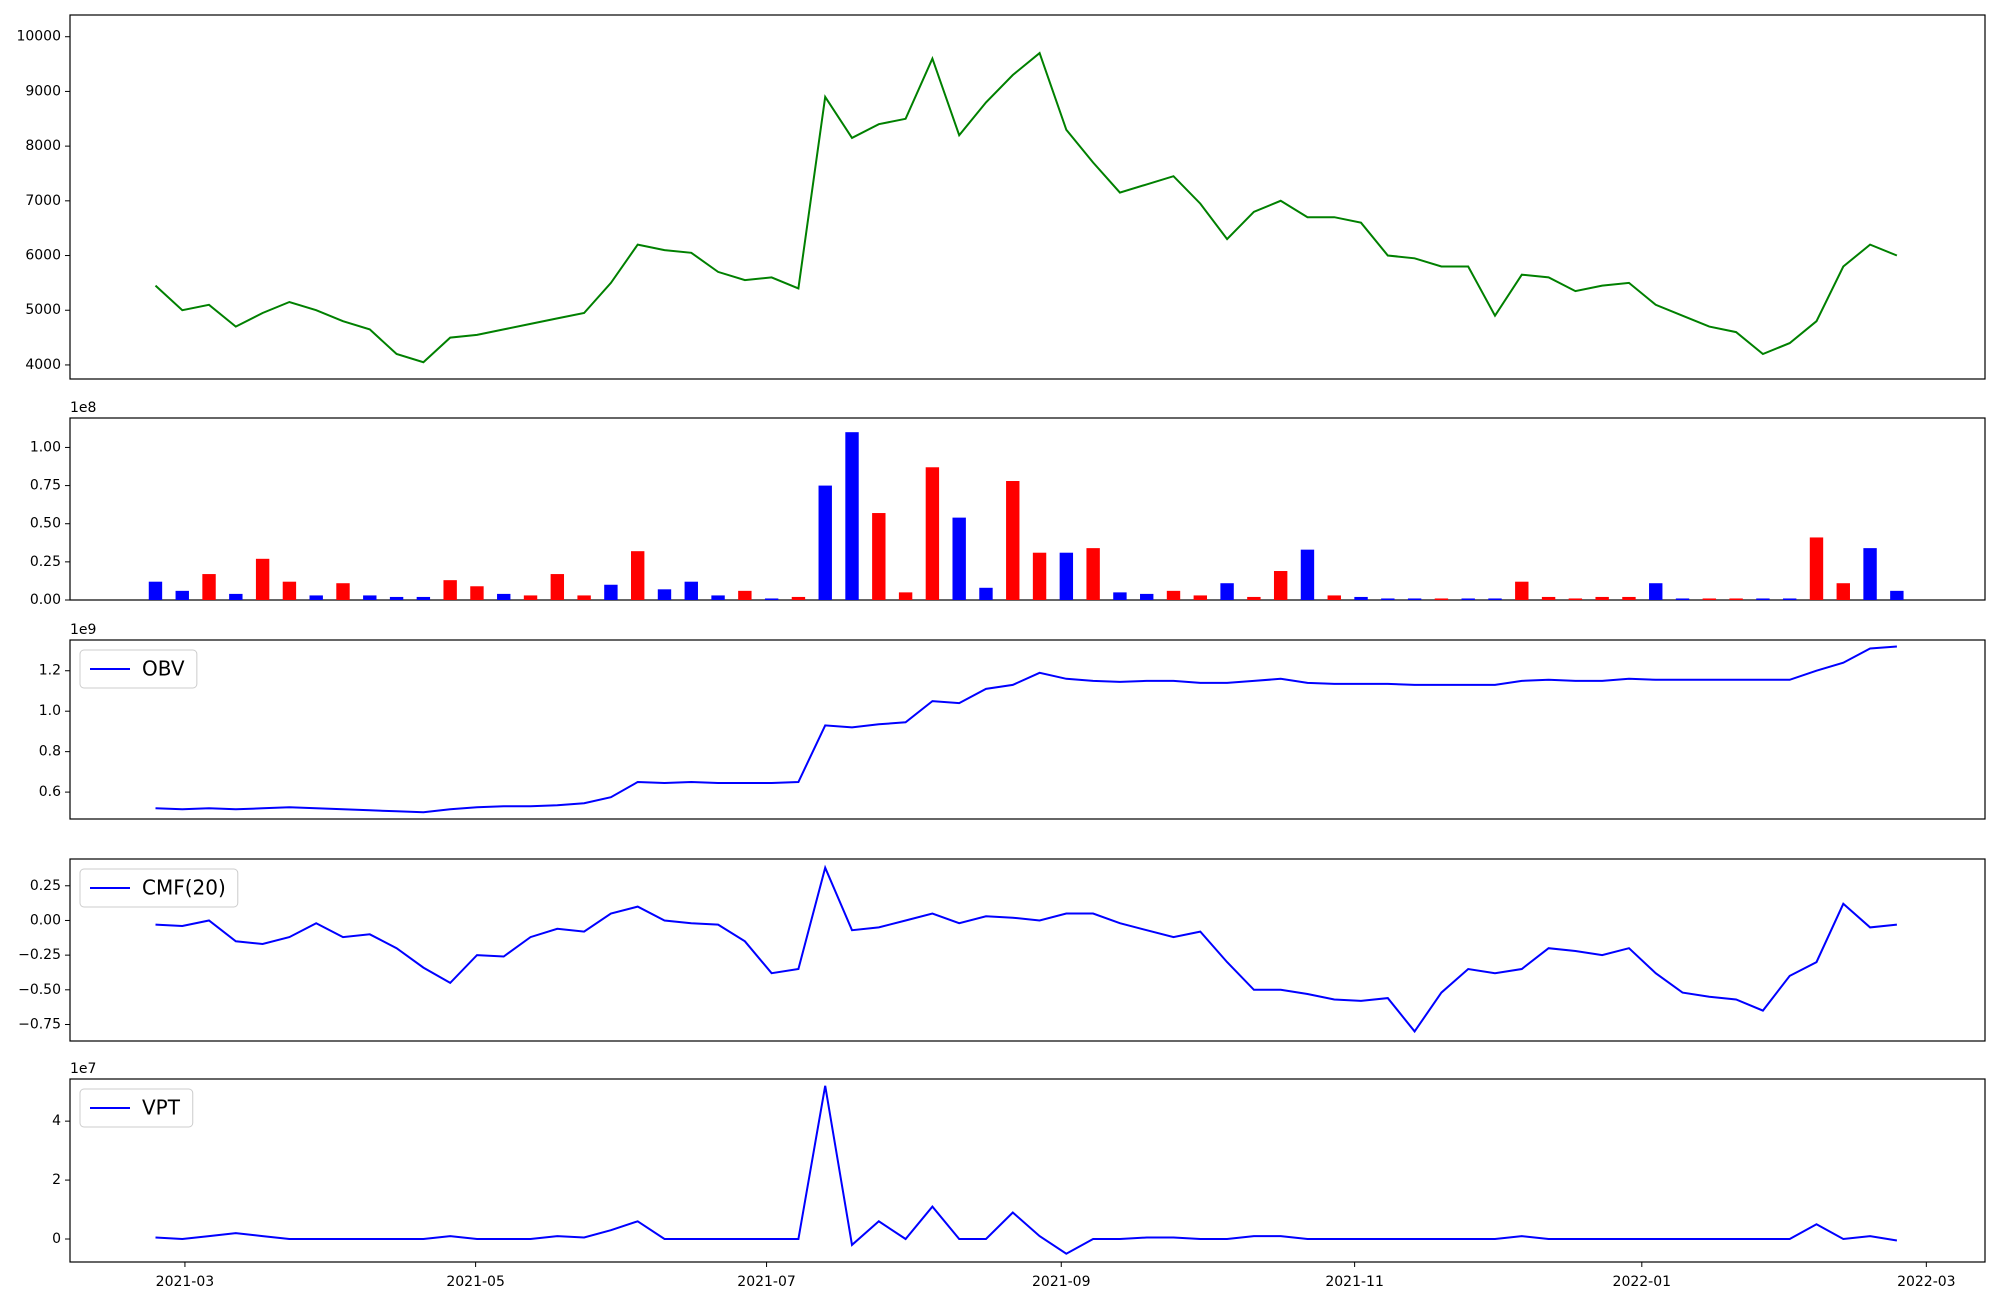 This screenshot has width=2000, height=1300. What do you see at coordinates (56, 1180) in the screenshot?
I see `y-tick-label: 2` at bounding box center [56, 1180].